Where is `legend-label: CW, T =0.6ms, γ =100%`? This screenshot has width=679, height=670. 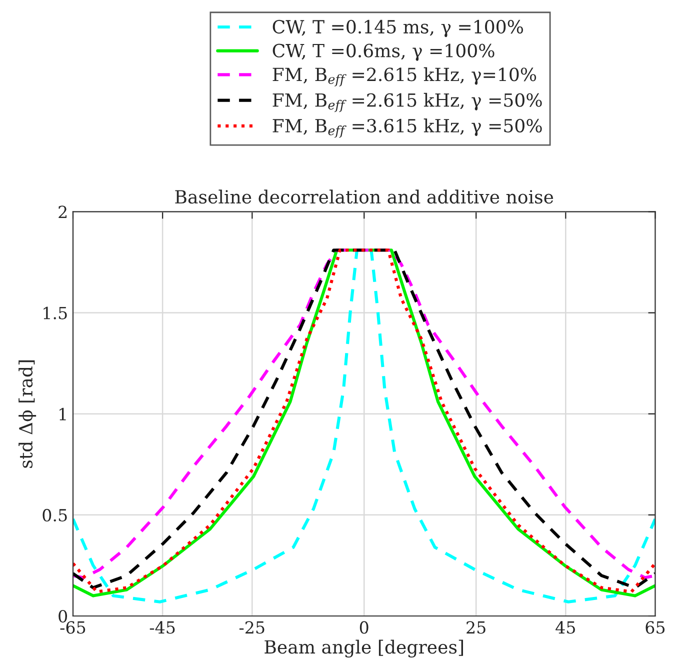 legend-label: CW, T =0.6ms, γ =100% is located at coordinates (383, 52).